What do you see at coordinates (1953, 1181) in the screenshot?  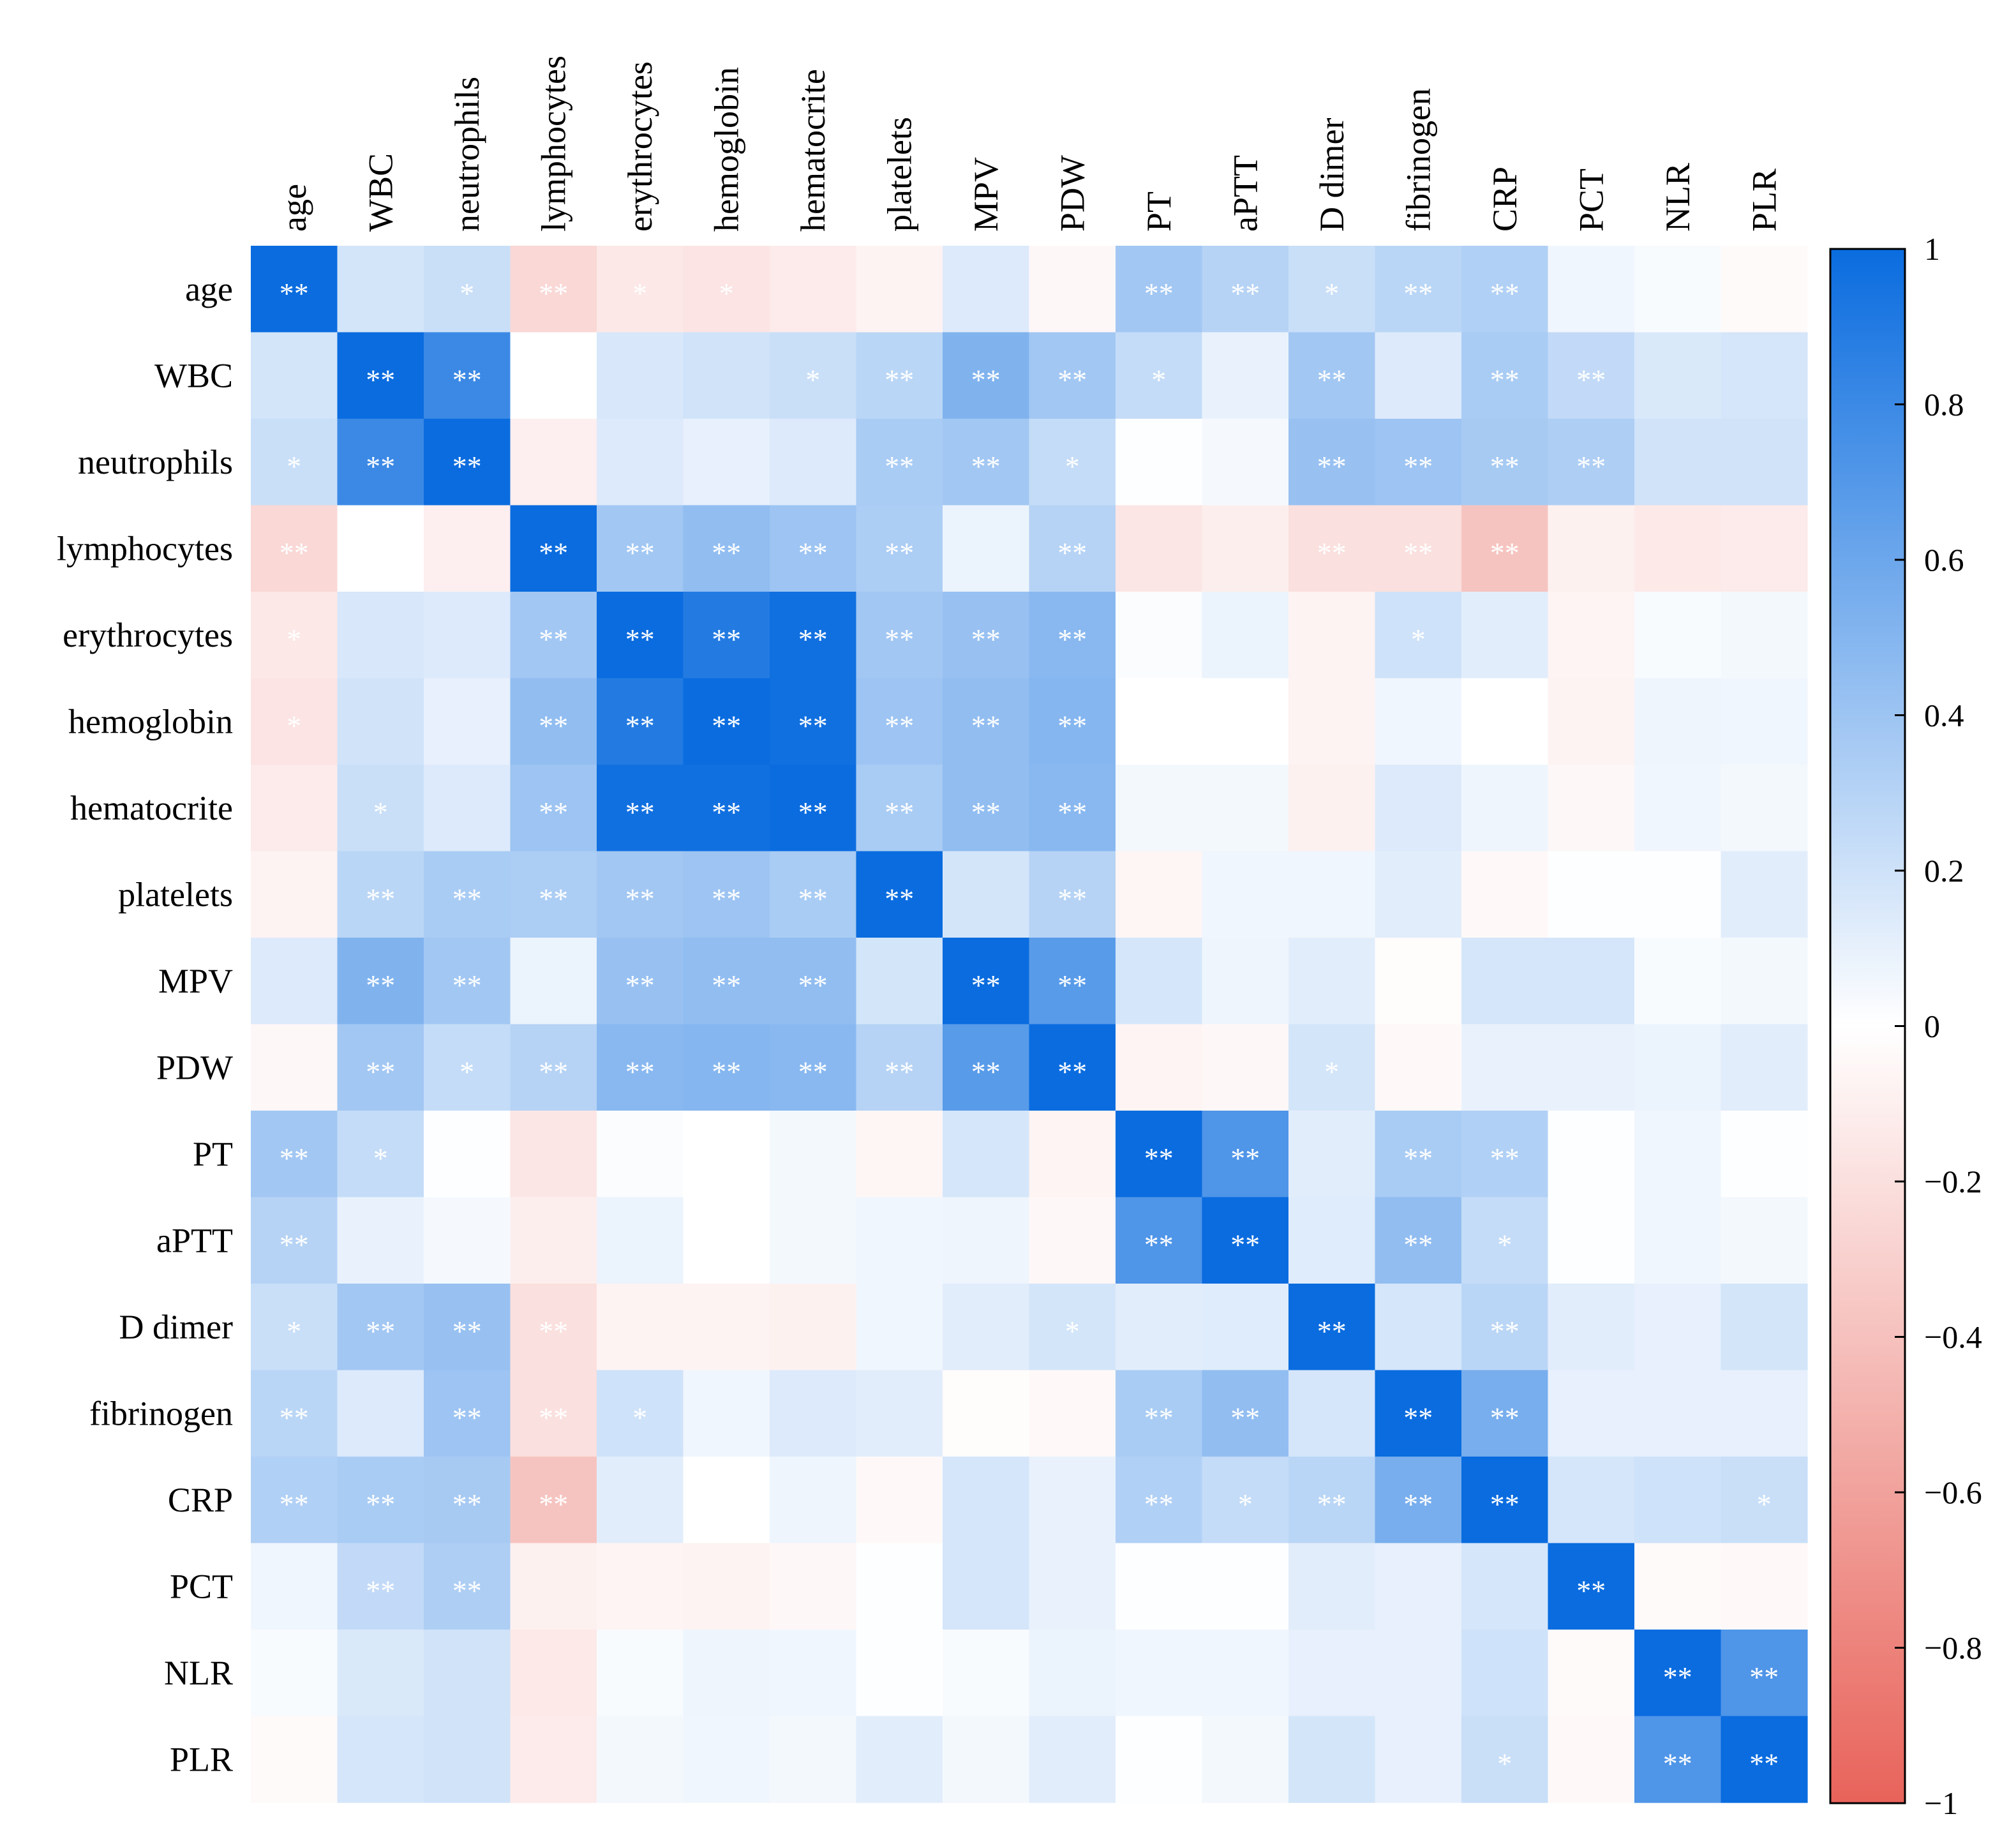 I see `colorbar-tick-label: −0.2` at bounding box center [1953, 1181].